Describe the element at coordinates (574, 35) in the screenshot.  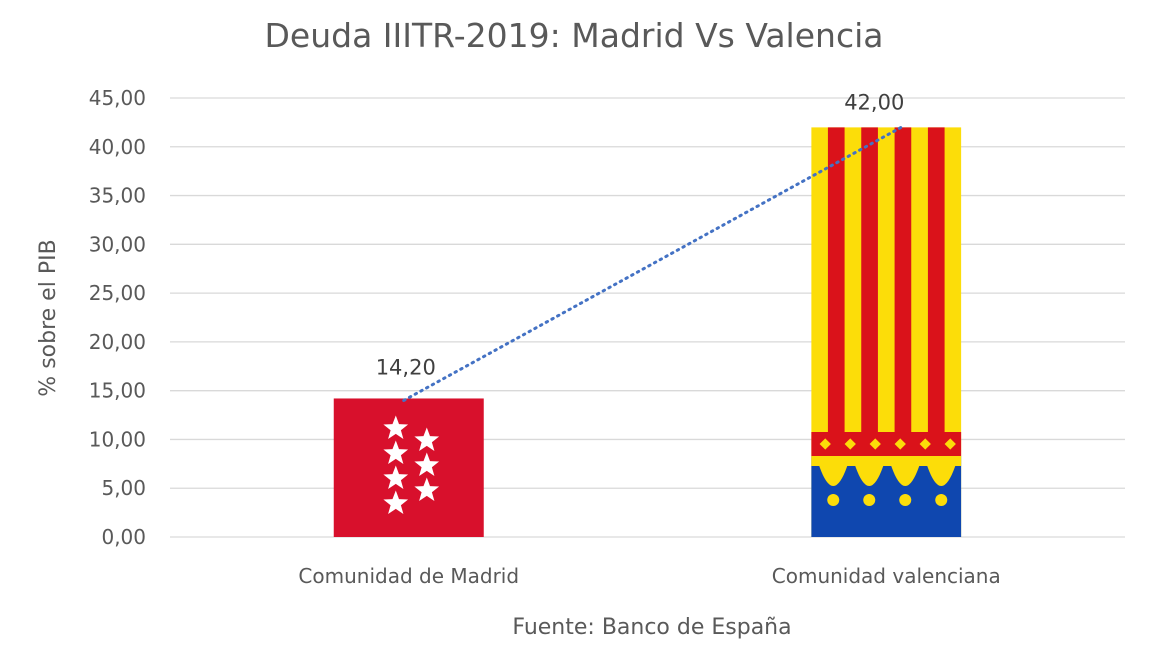
I see `chart-title: Deuda IIITR-2019: Madrid Vs Valencia` at that location.